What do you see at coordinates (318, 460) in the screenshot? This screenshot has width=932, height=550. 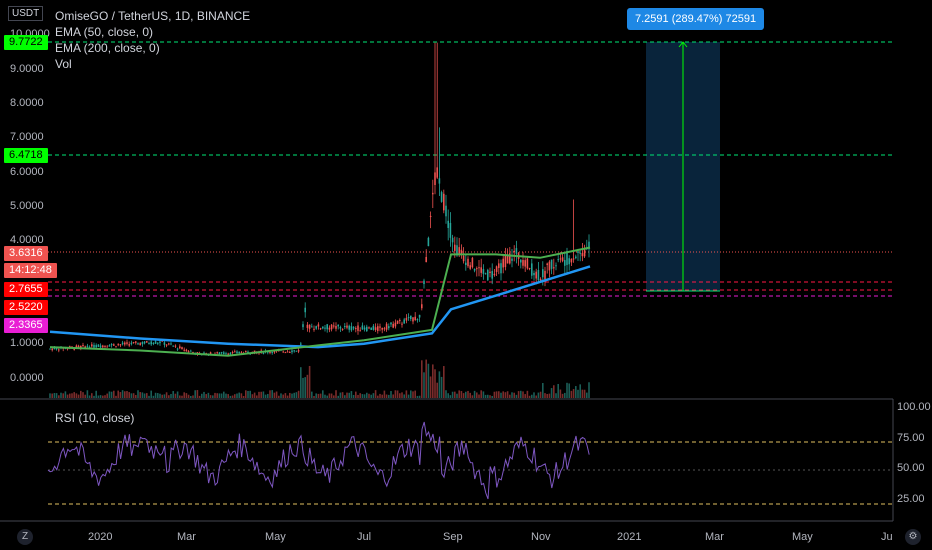 I see `rsi-line` at bounding box center [318, 460].